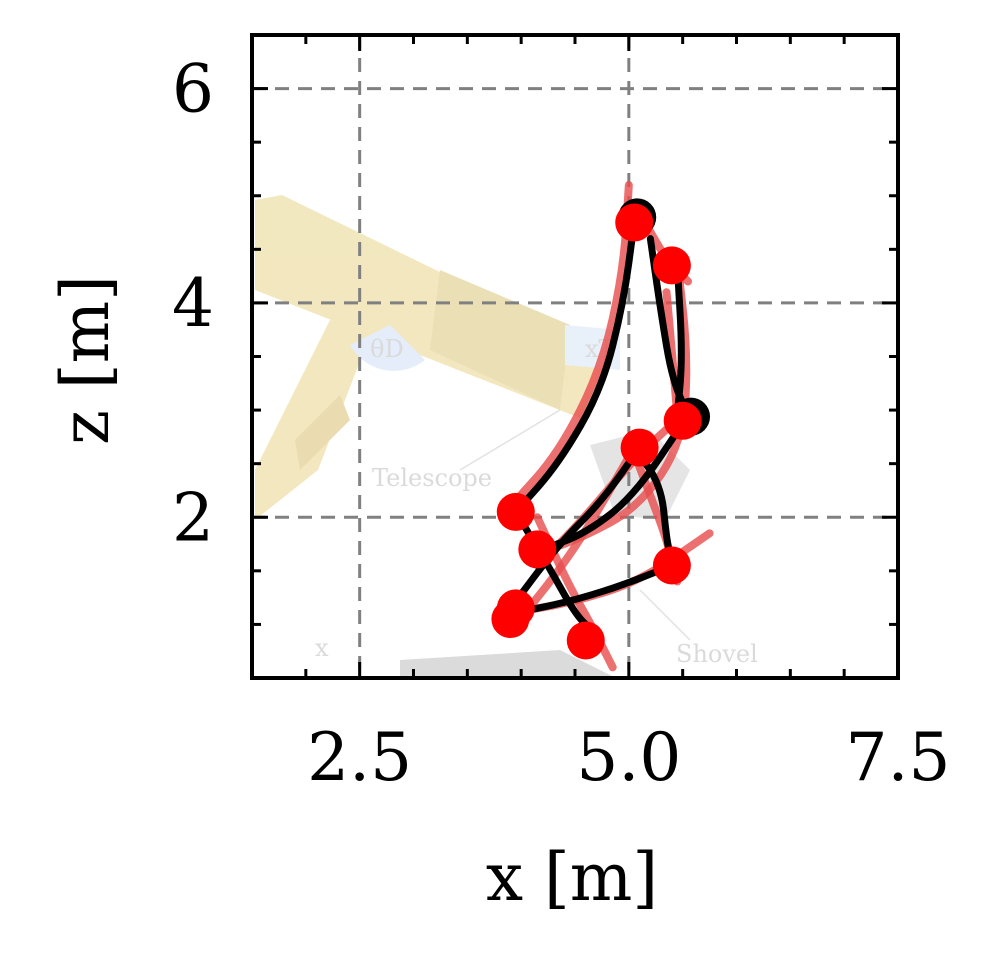 The image size is (994, 968). Describe the element at coordinates (898, 757) in the screenshot. I see `x-tick-label-2: 7.5` at that location.